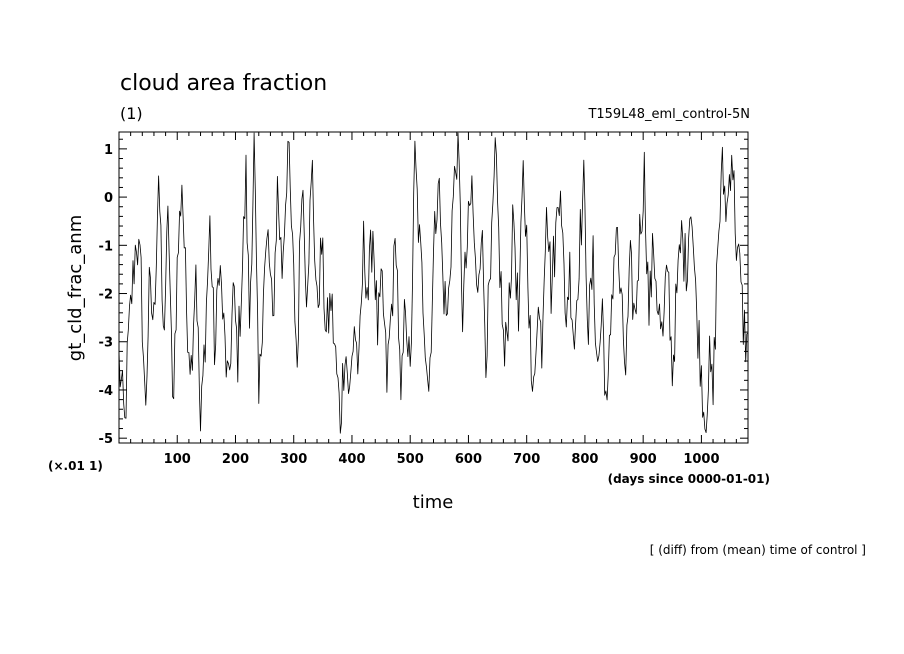  I want to click on x-tick-label: 500, so click(410, 459).